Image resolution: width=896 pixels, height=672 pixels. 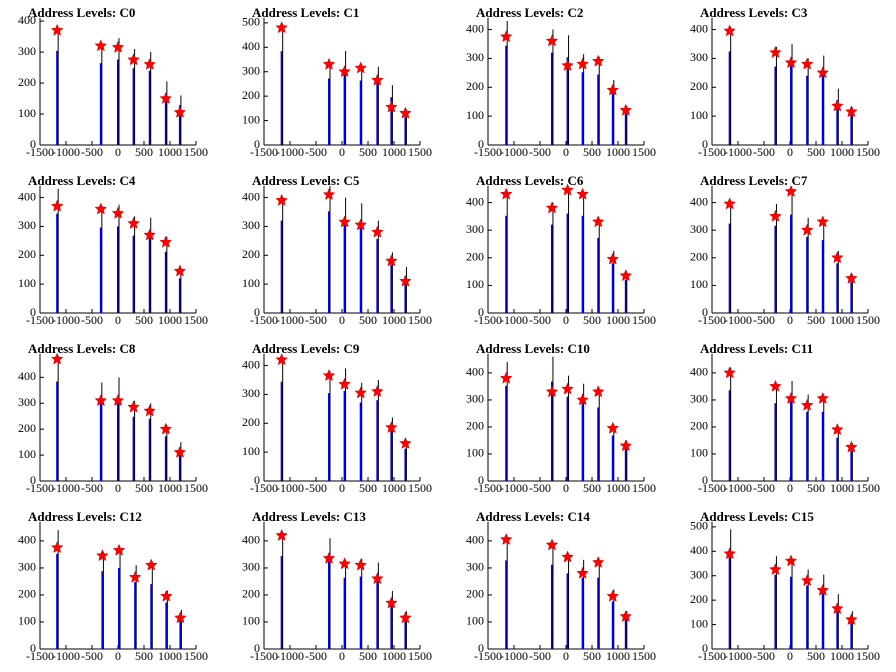 I want to click on chart-title: Address Levels: C14, so click(x=533, y=516).